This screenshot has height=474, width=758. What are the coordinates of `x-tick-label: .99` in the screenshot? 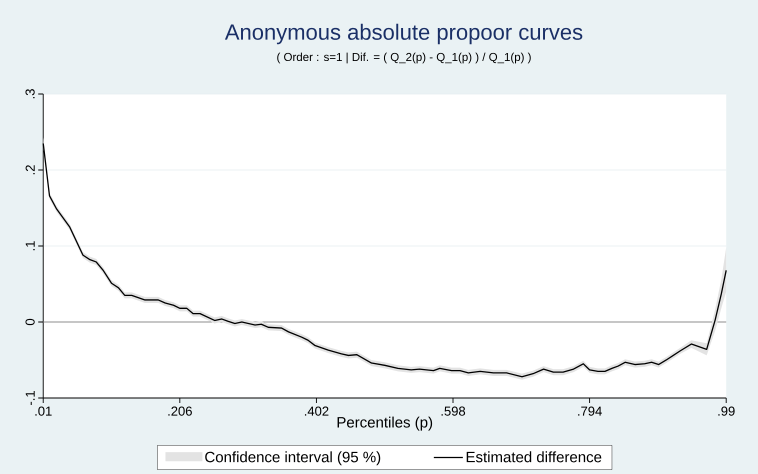 It's located at (726, 411).